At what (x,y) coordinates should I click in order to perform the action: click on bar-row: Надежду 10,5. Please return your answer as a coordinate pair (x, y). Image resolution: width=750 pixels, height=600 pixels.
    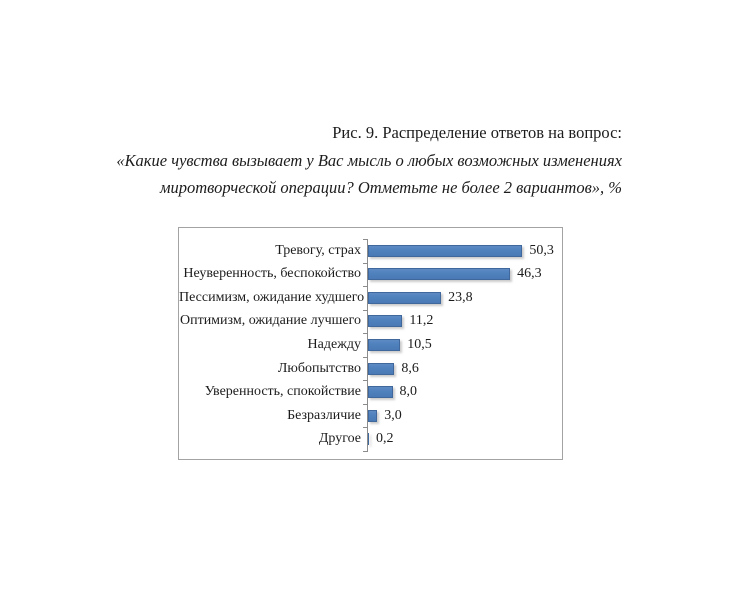
    Looking at the image, I should click on (370, 345).